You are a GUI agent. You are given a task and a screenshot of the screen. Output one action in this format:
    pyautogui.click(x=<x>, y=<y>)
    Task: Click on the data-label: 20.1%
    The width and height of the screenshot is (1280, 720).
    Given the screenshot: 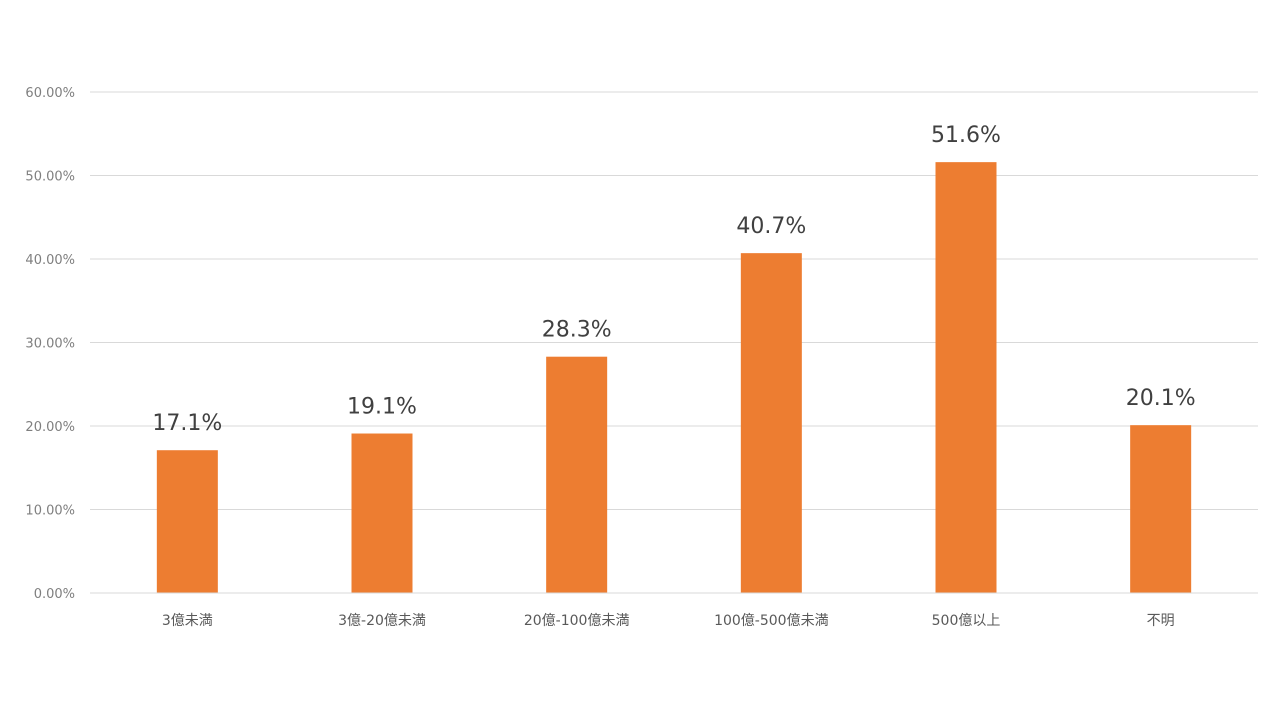 What is the action you would take?
    pyautogui.click(x=1161, y=398)
    